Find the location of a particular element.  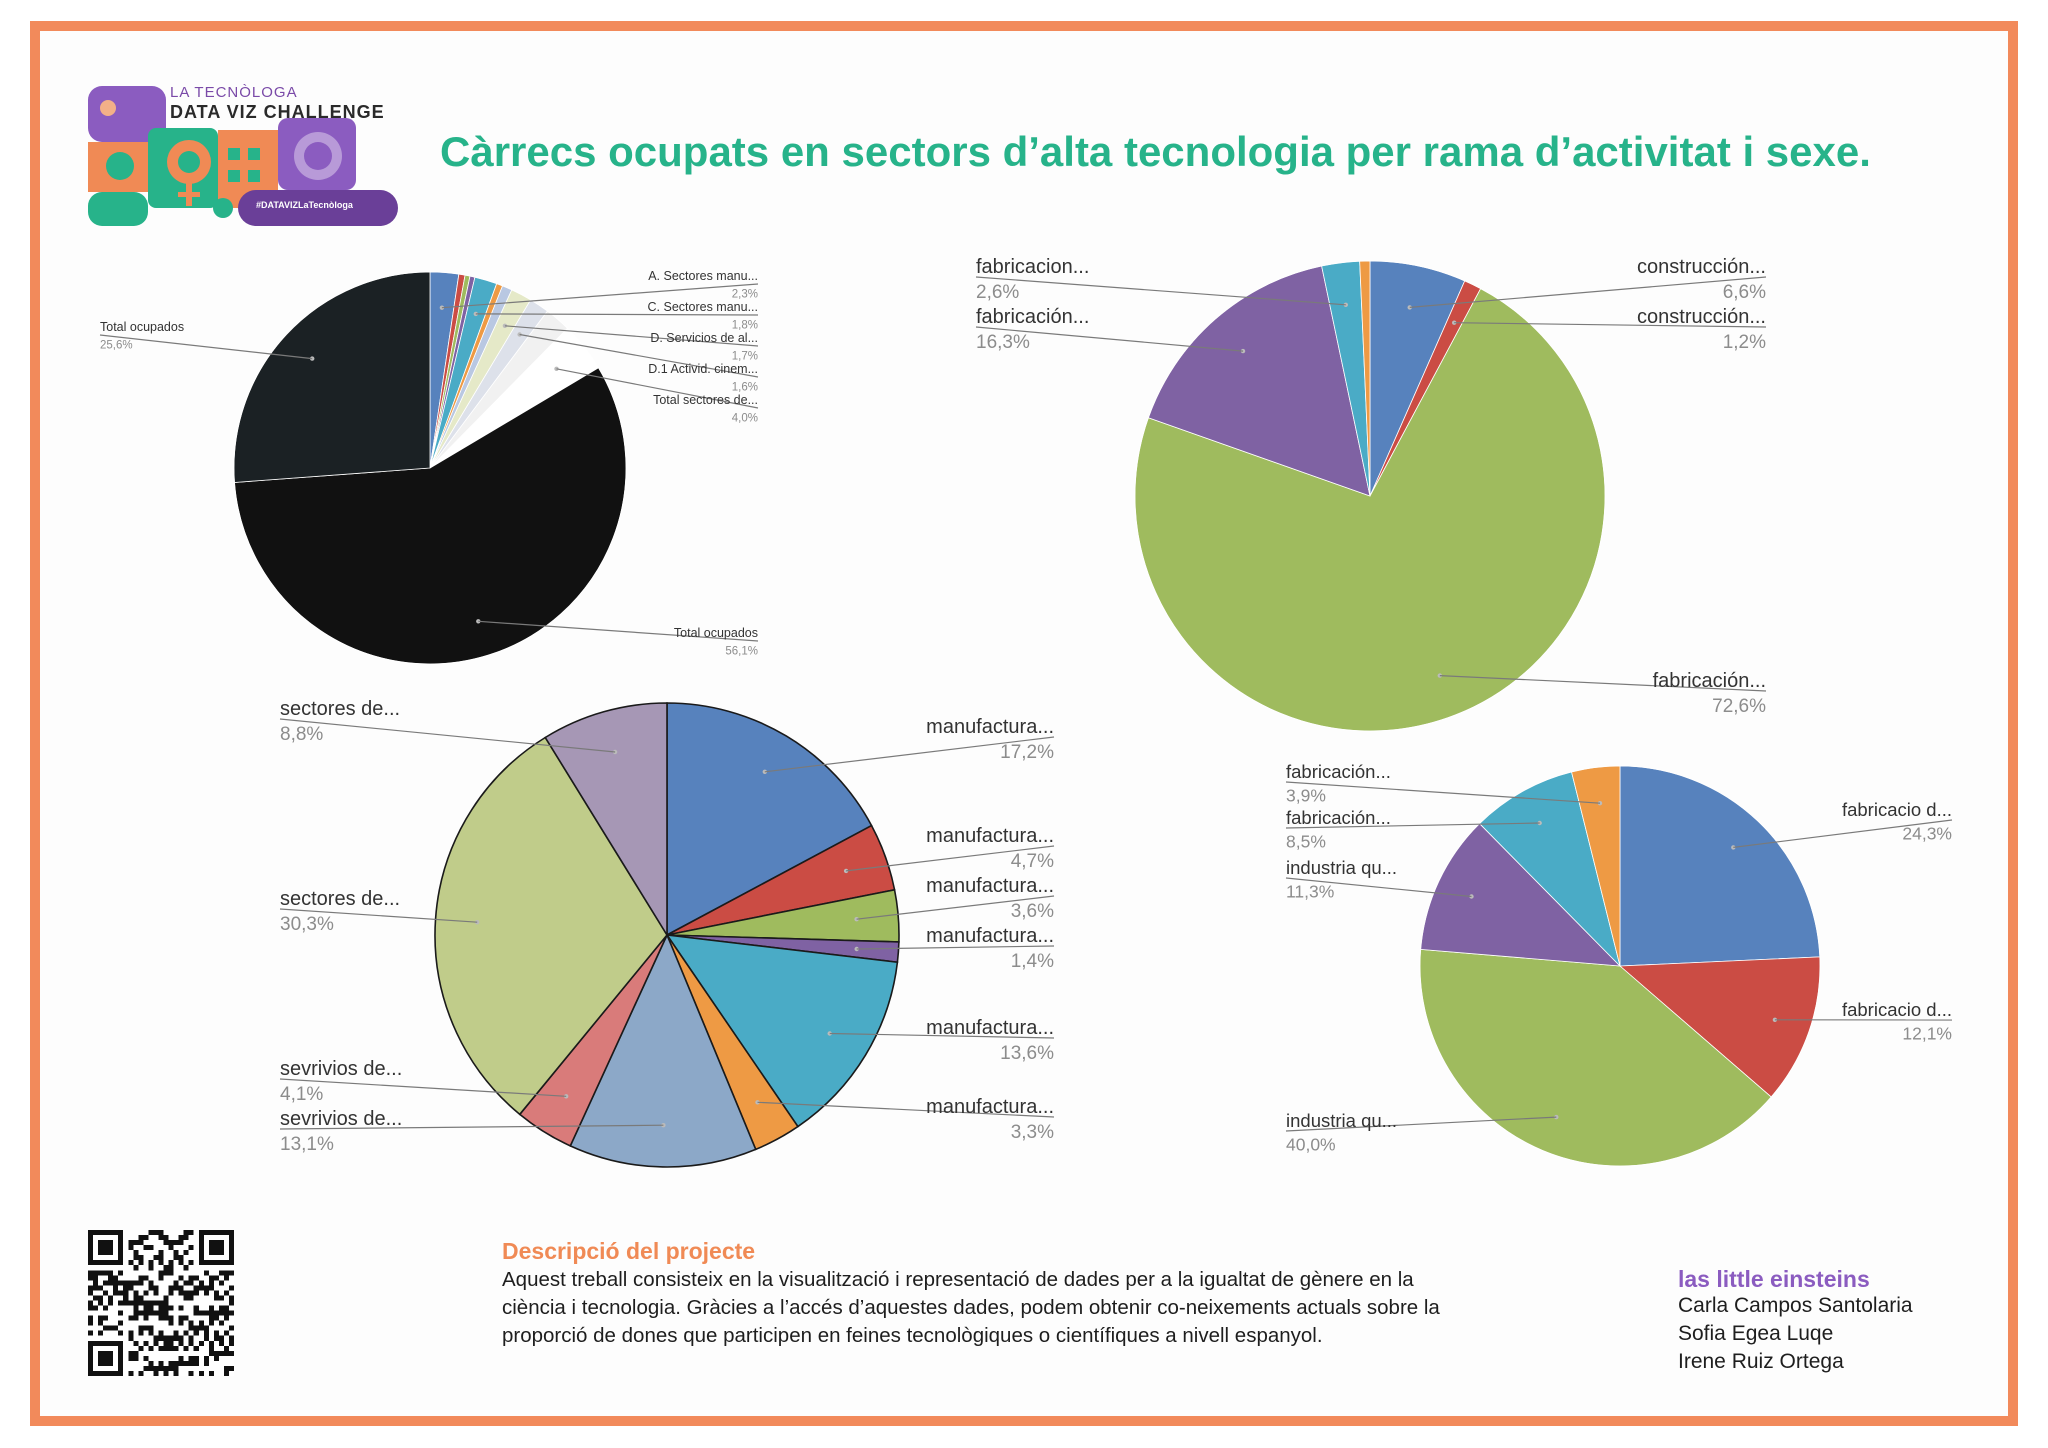

team-member: Sofia Egea Luqe is located at coordinates (1756, 1333).